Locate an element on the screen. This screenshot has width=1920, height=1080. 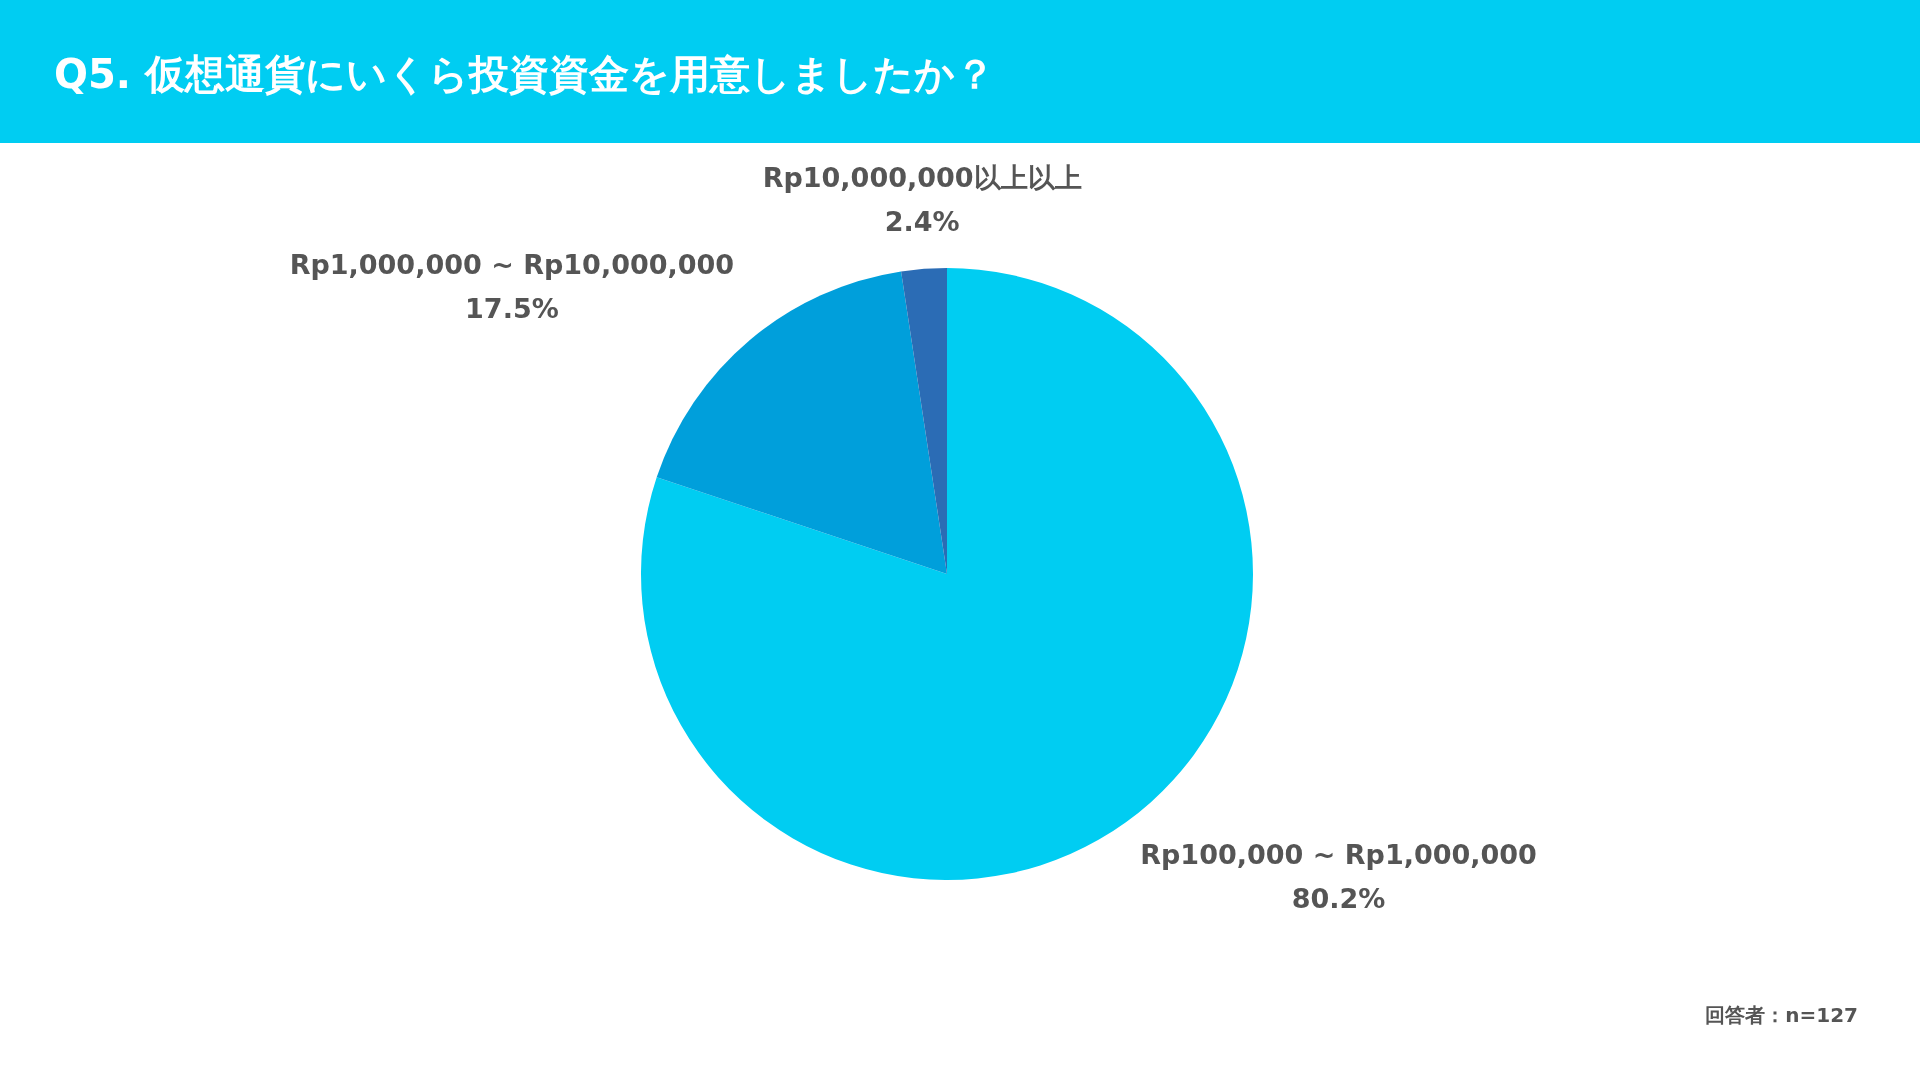
data-label: 17.5% is located at coordinates (512, 308).